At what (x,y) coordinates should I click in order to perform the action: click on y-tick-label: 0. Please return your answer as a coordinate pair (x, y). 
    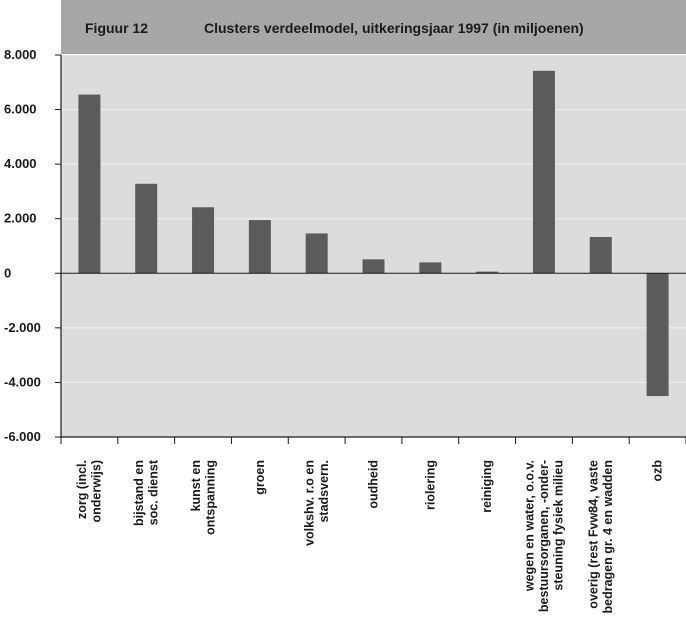
    Looking at the image, I should click on (7, 272).